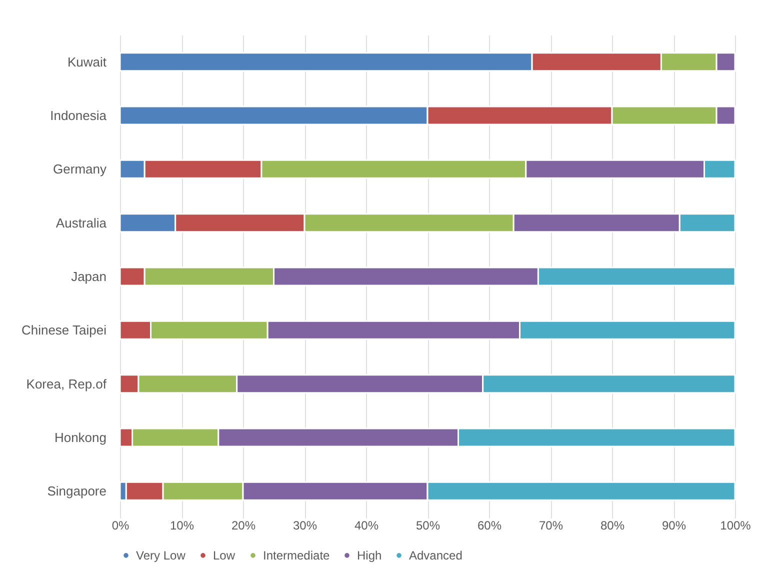 Image resolution: width=776 pixels, height=577 pixels. I want to click on y-tick-label: Indonesia, so click(79, 115).